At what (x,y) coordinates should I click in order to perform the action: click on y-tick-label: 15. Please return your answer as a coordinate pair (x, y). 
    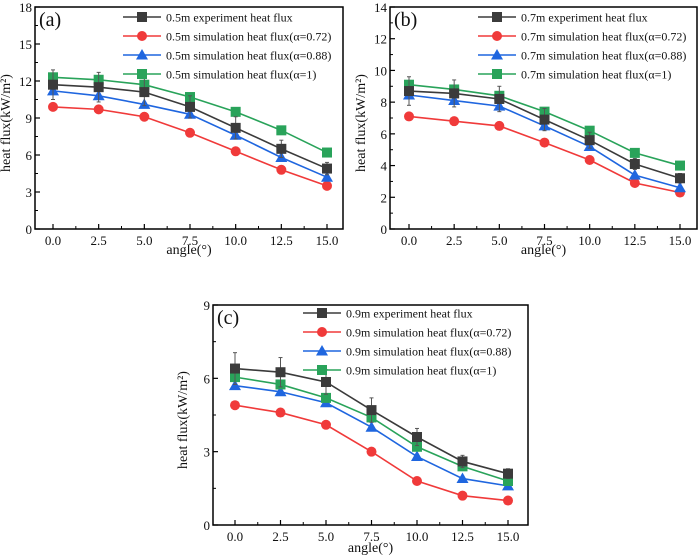
    Looking at the image, I should click on (25, 44).